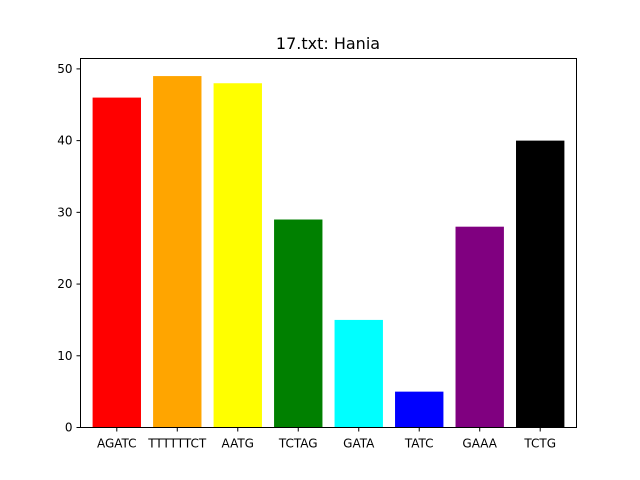 The width and height of the screenshot is (640, 480). Describe the element at coordinates (479, 444) in the screenshot. I see `x-tick-label: GAAA` at that location.